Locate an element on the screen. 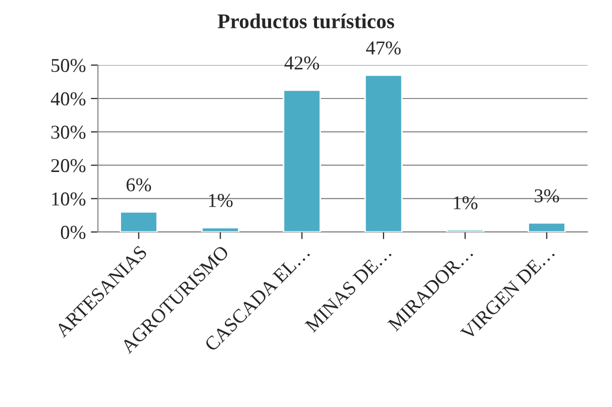 The height and width of the screenshot is (407, 612). y-tick-label: 20% is located at coordinates (68, 165).